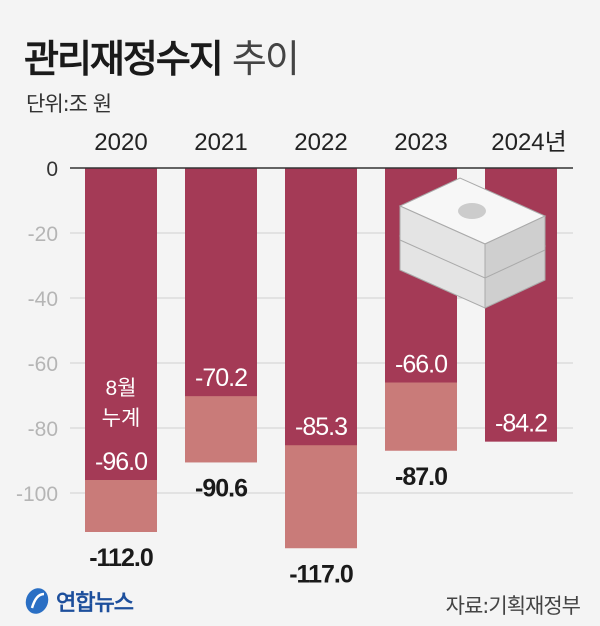 This screenshot has width=600, height=626. What do you see at coordinates (221, 378) in the screenshot?
I see `data-label-august: -70.2` at bounding box center [221, 378].